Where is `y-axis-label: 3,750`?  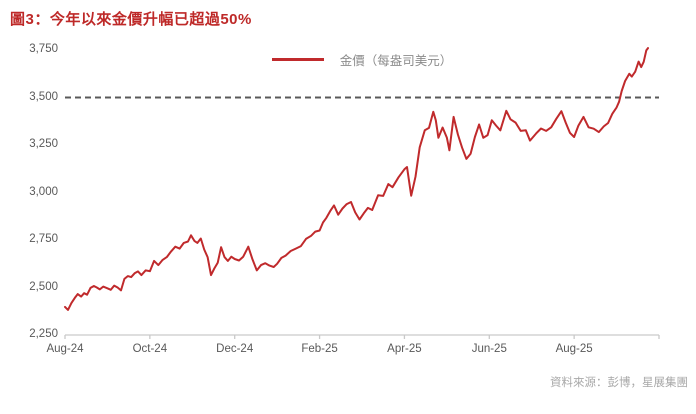
y-axis-label: 3,750 is located at coordinates (43, 49).